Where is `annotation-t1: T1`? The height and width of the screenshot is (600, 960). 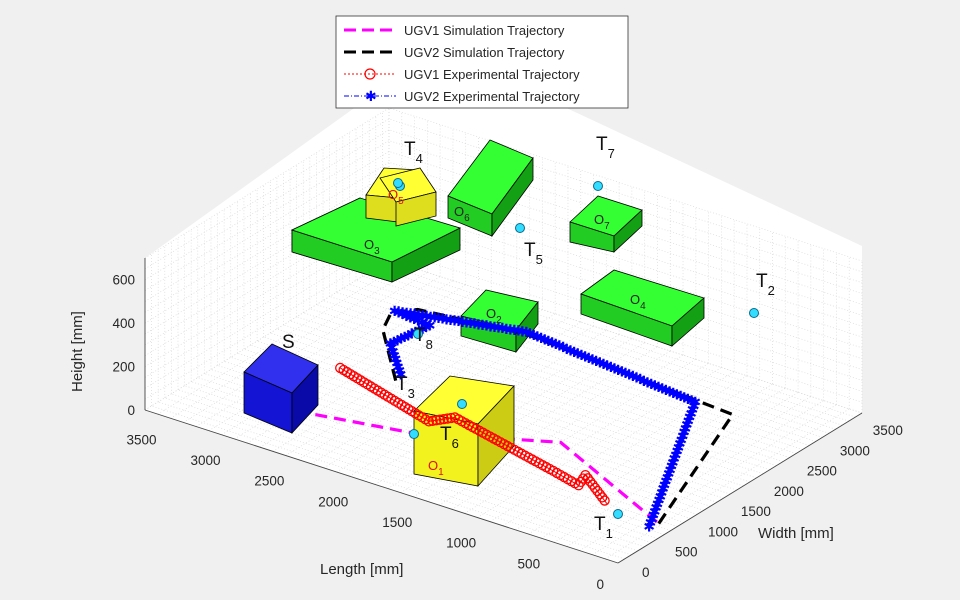
annotation-t1: T1 is located at coordinates (603, 527).